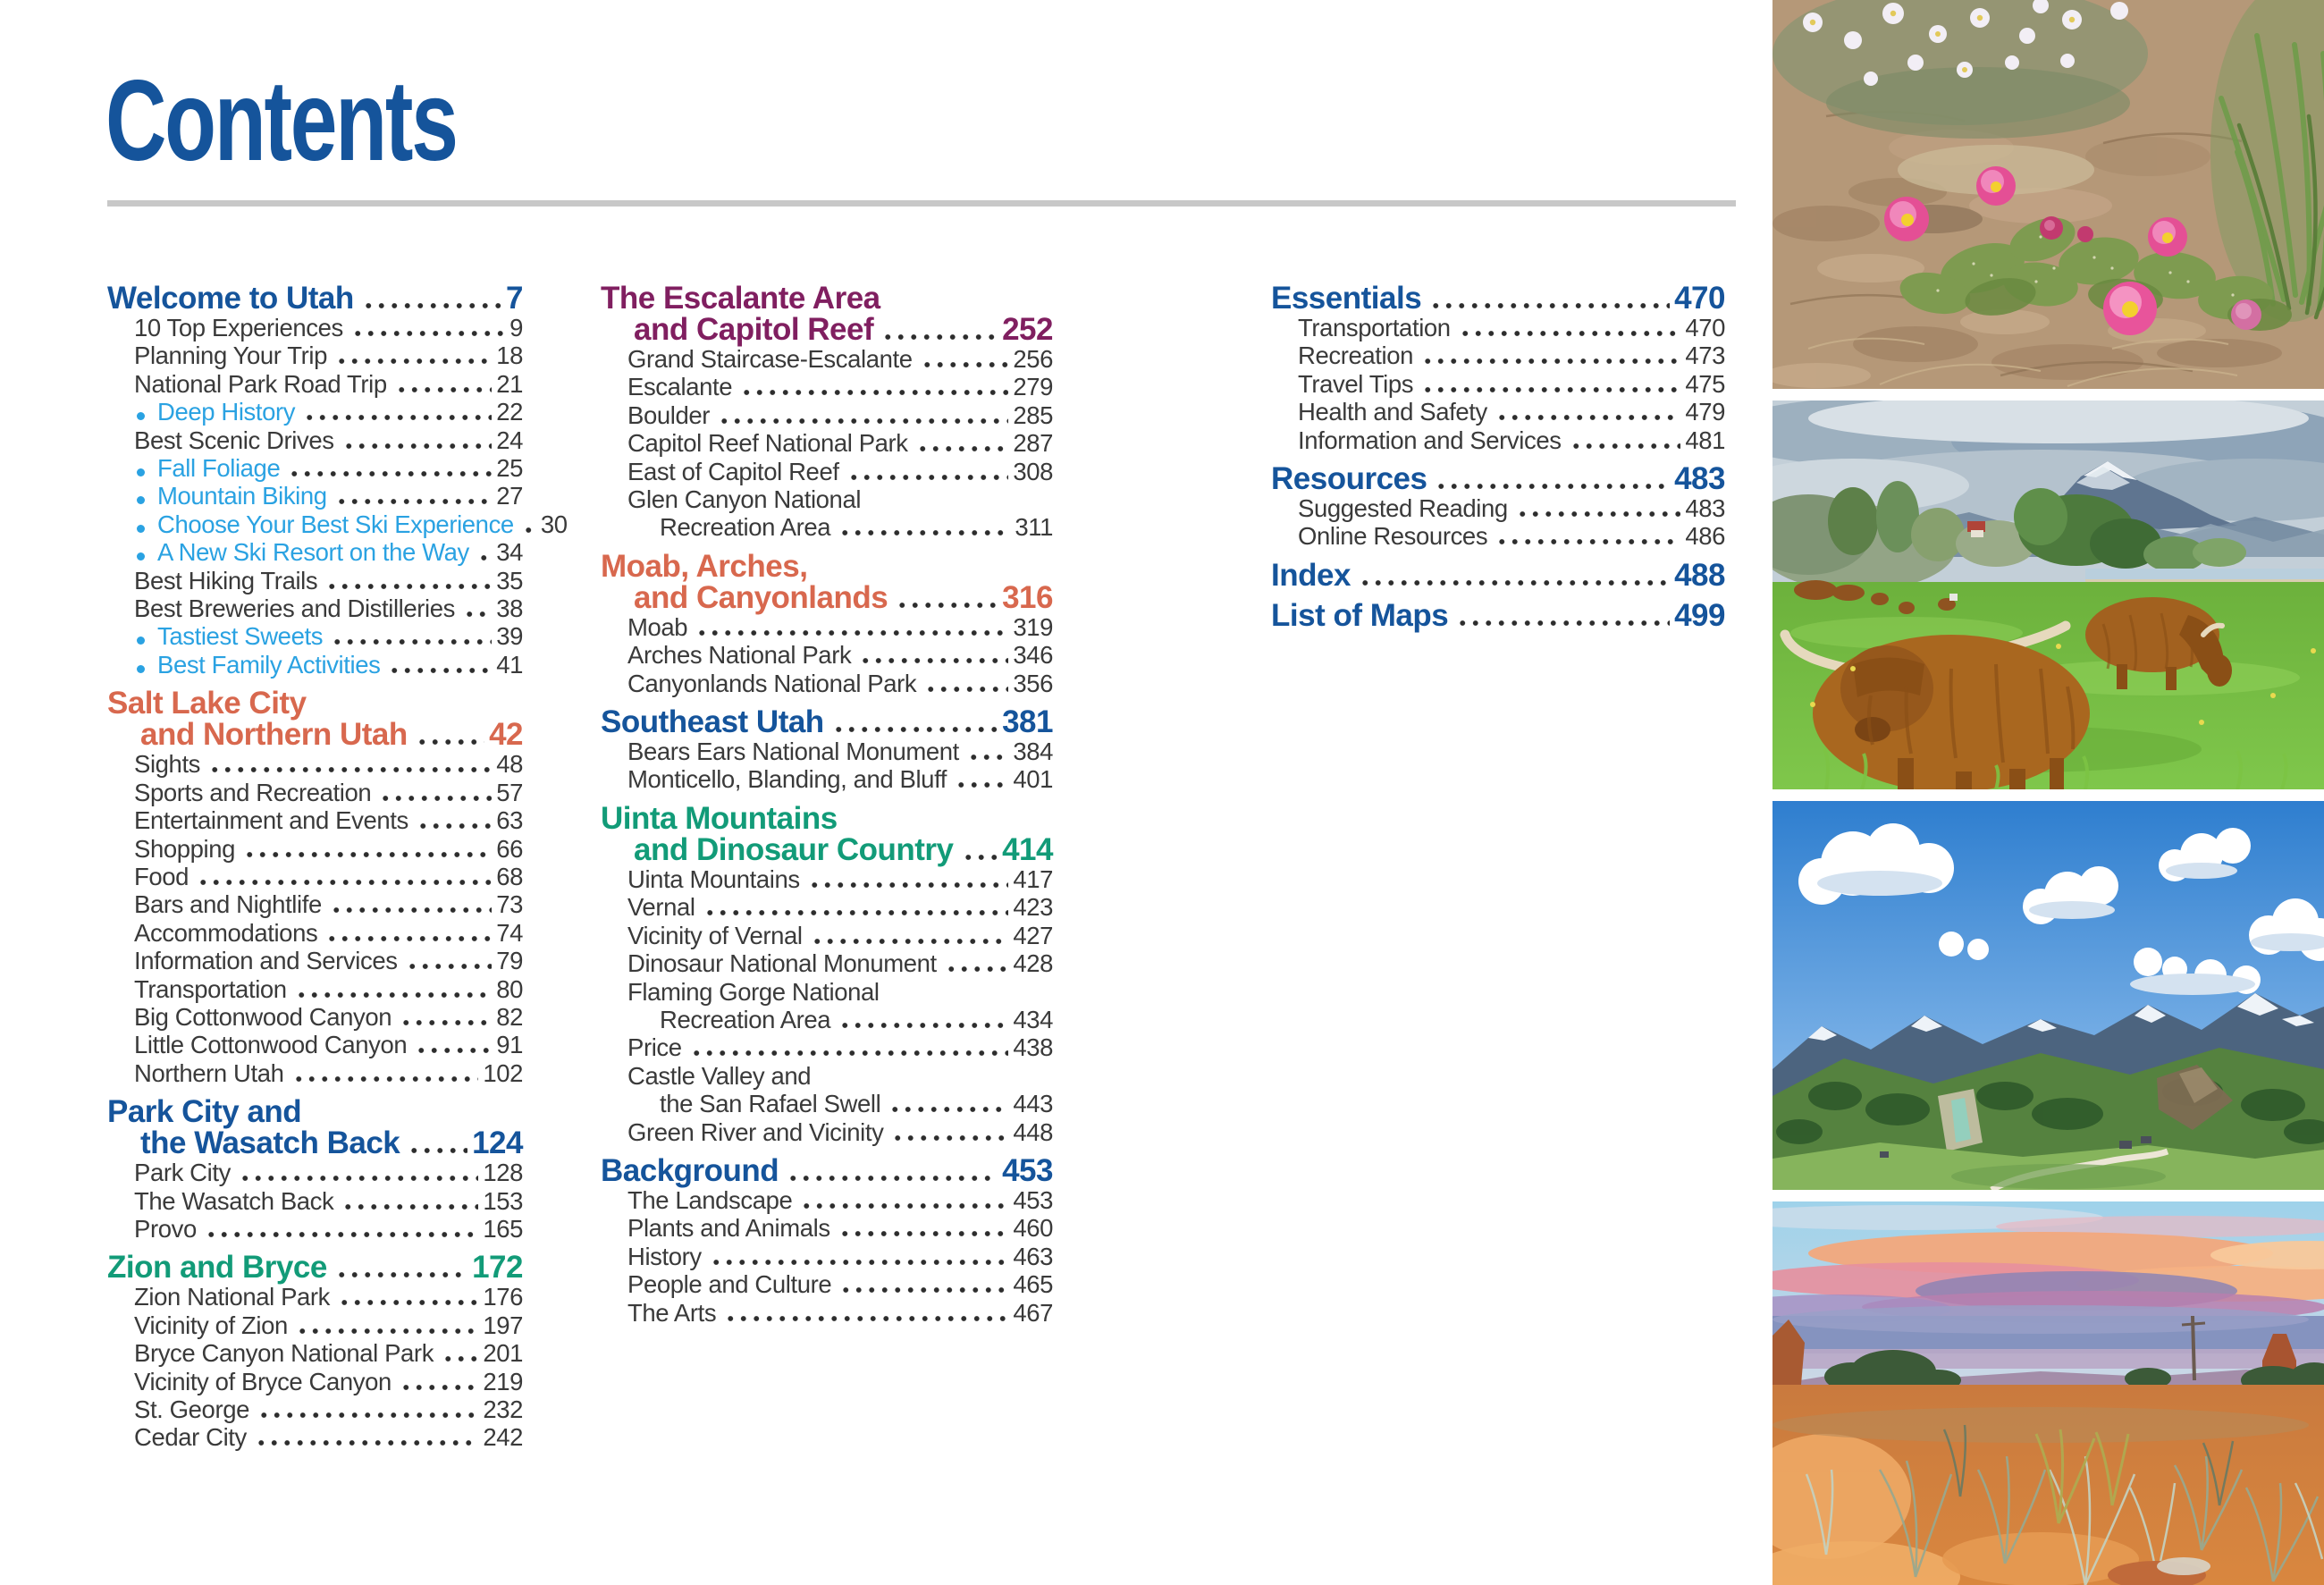 The image size is (2324, 1585). I want to click on toc-entry-label: Northern Utah, so click(209, 1072).